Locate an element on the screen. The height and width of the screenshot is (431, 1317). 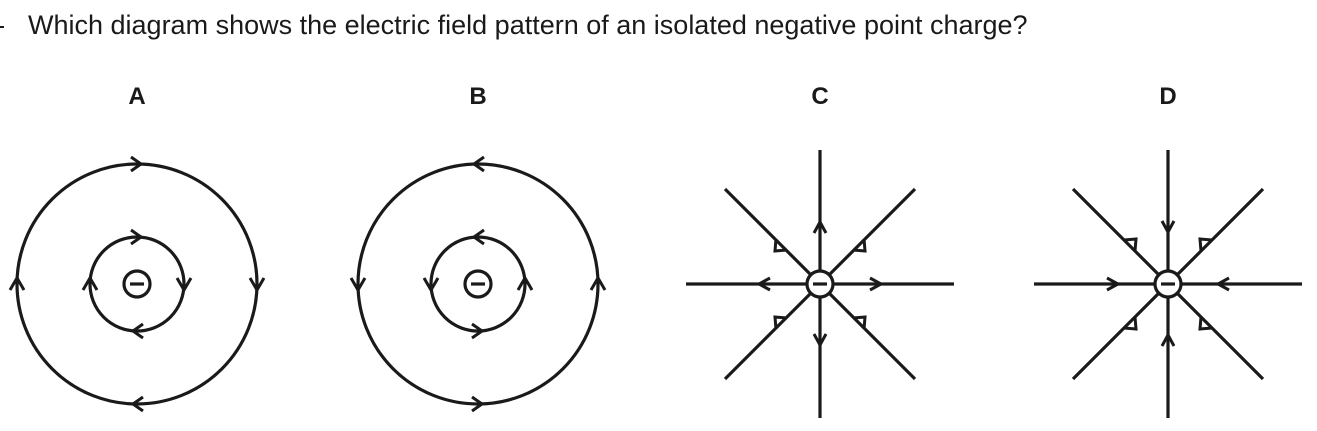
question-bullet is located at coordinates (2, 27).